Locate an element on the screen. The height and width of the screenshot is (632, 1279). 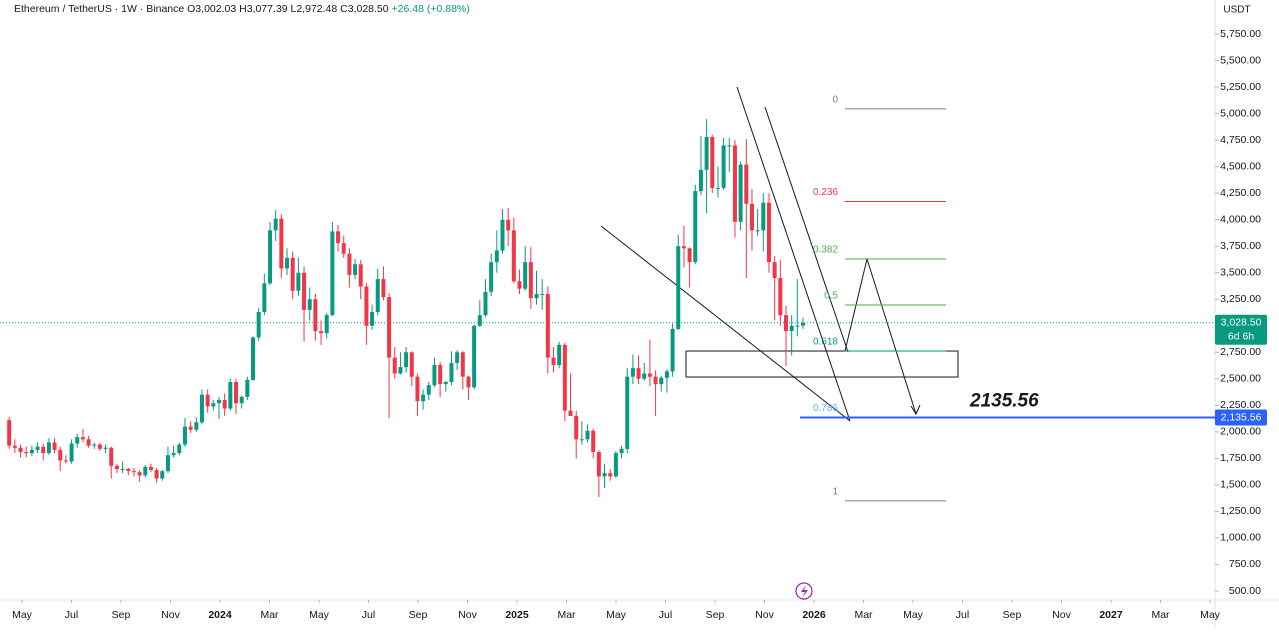
fib-label: 0.786 is located at coordinates (825, 408).